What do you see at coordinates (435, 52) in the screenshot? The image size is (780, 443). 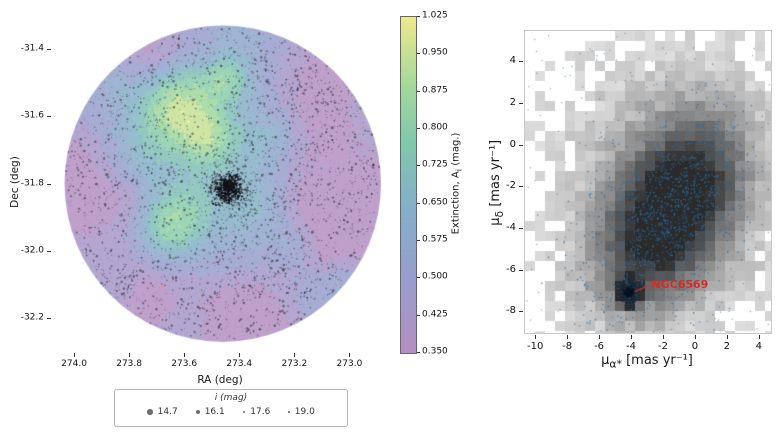 I see `colorbar-tick: 0.950` at bounding box center [435, 52].